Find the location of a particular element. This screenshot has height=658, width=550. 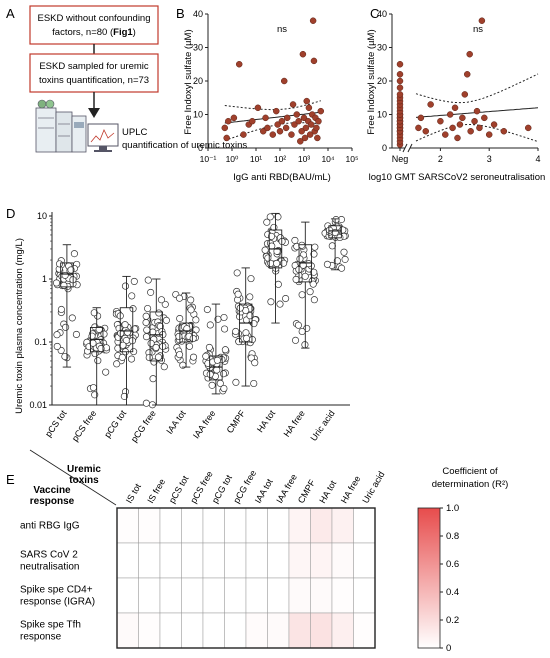

panel-d-category-label: HA free is located at coordinates (294, 423).